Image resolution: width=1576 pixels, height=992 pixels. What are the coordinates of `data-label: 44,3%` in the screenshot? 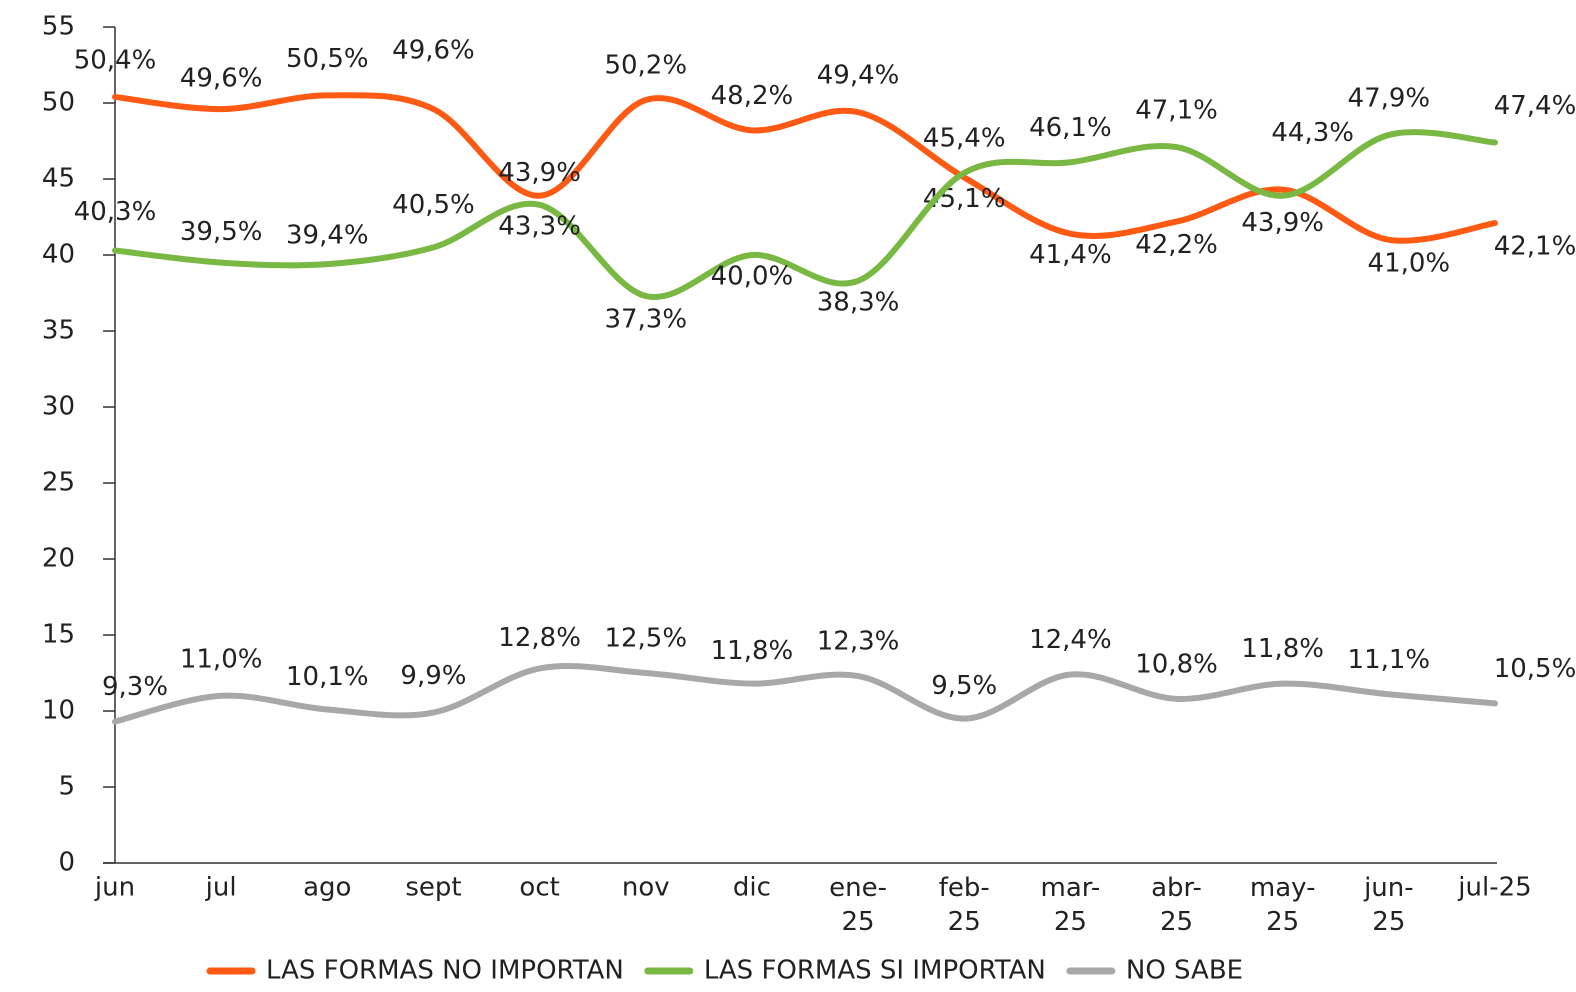 It's located at (1312, 133).